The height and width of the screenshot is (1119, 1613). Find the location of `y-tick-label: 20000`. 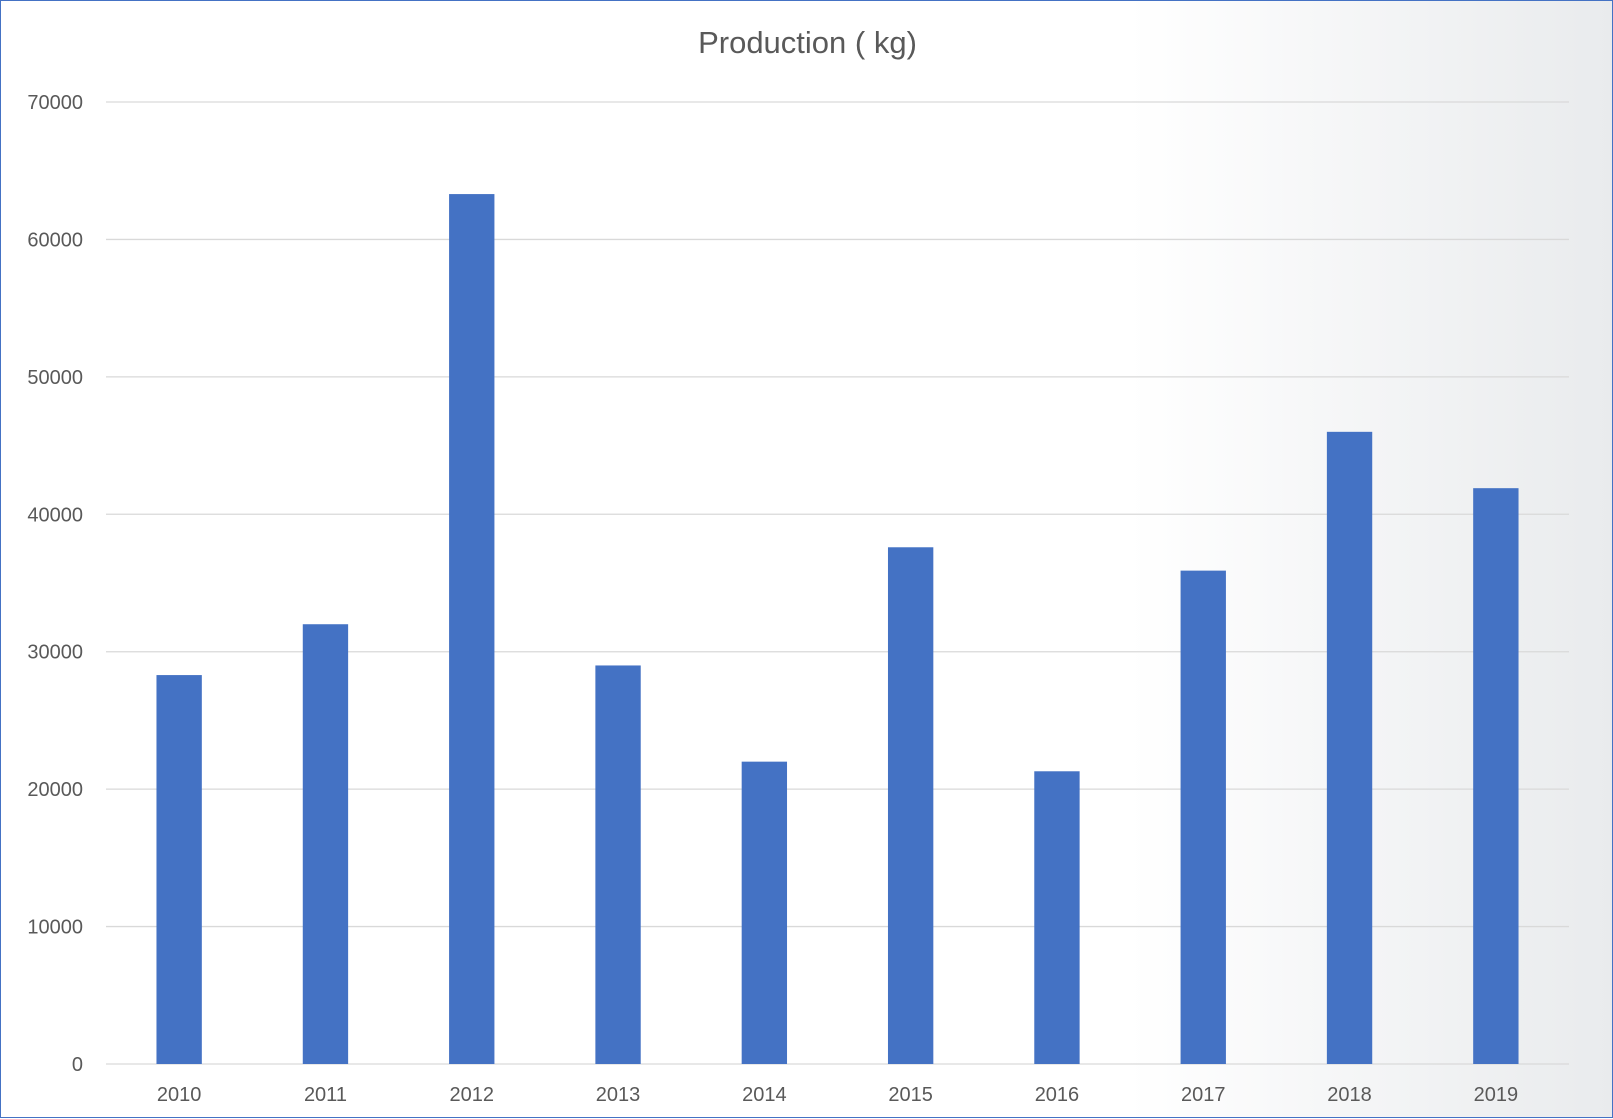

y-tick-label: 20000 is located at coordinates (55, 790).